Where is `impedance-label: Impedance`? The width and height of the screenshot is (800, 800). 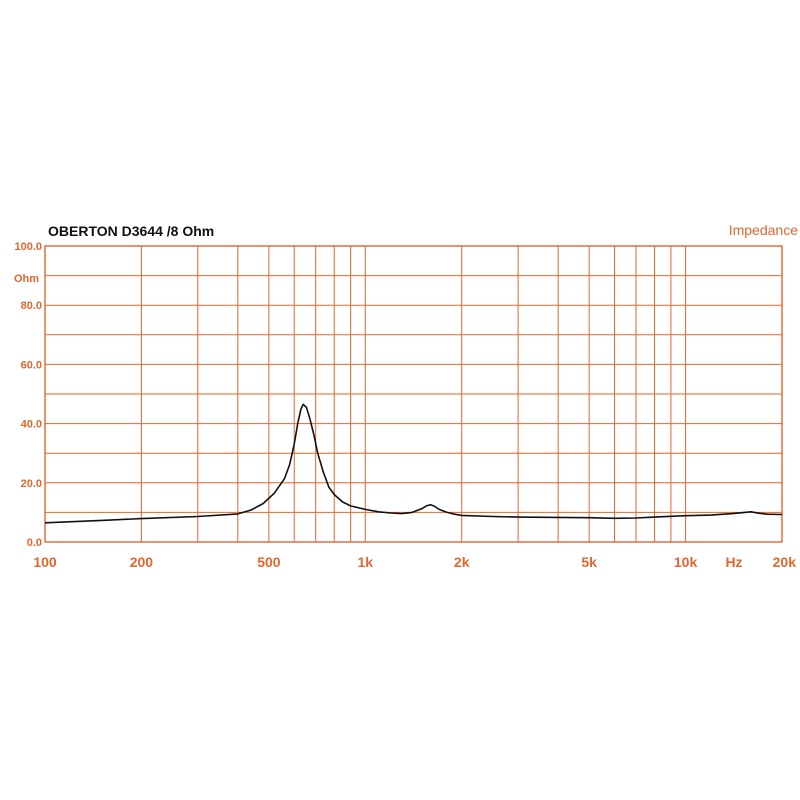 impedance-label: Impedance is located at coordinates (763, 230).